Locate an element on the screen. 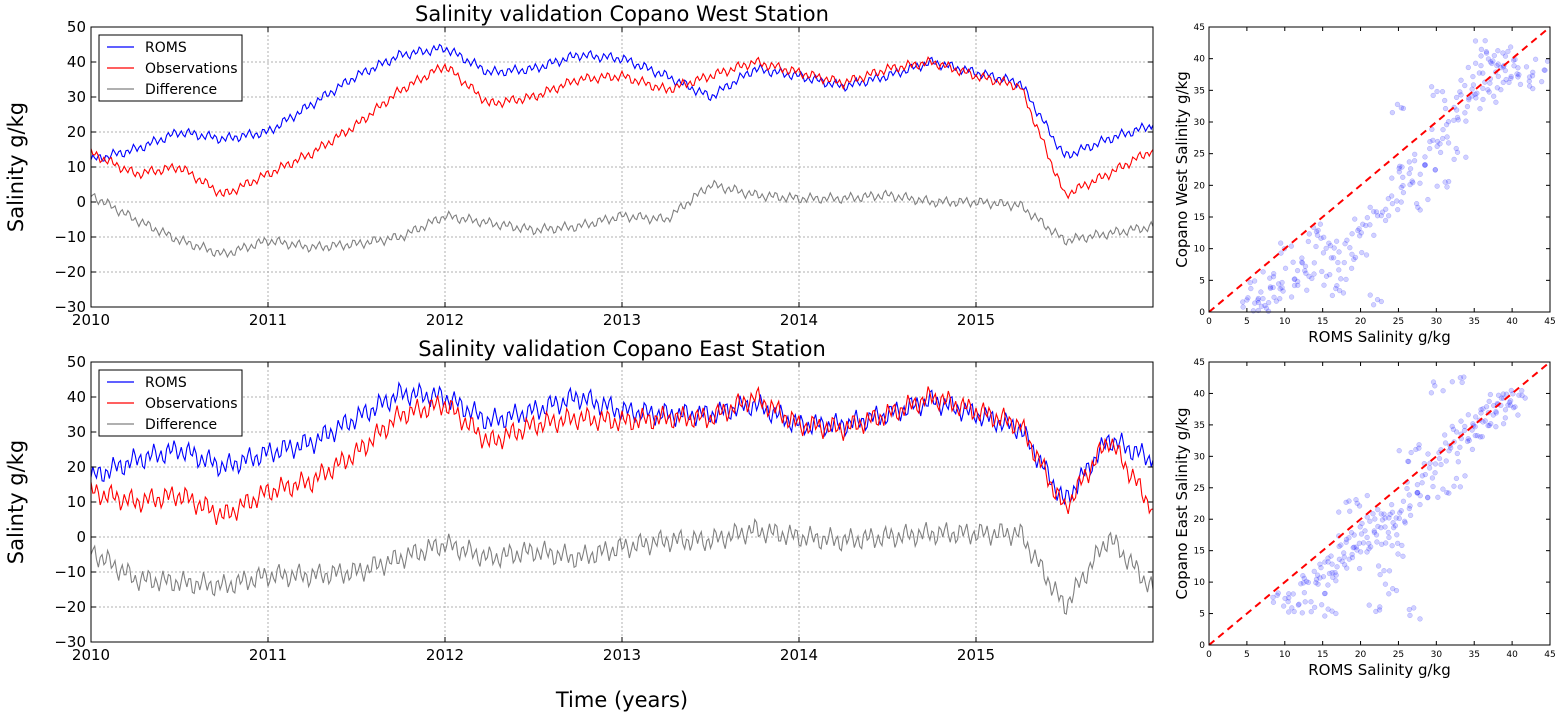 This screenshot has width=1563, height=718. y-tick-label: 35 is located at coordinates (1199, 426).